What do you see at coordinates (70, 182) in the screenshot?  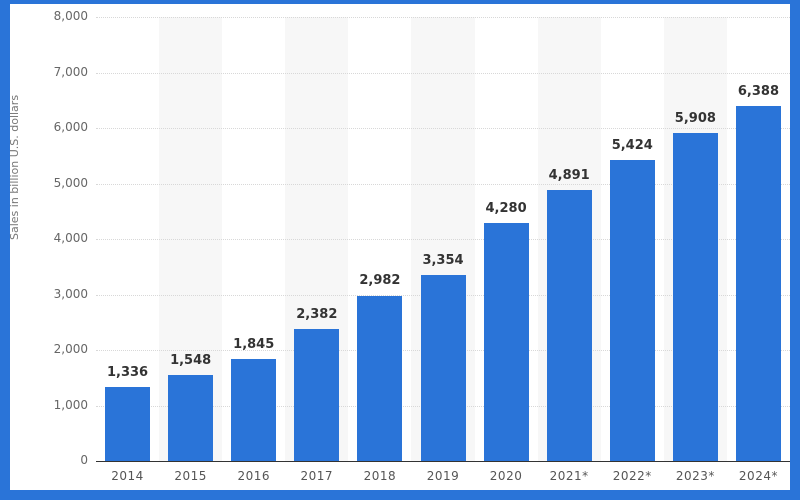 I see `y-tick-label: 5,000` at bounding box center [70, 182].